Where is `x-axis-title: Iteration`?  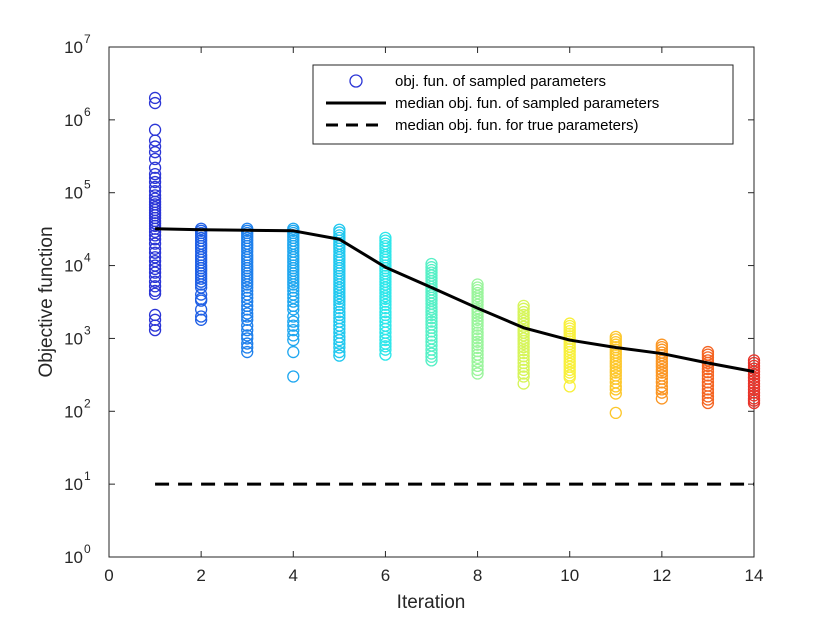 x-axis-title: Iteration is located at coordinates (431, 602).